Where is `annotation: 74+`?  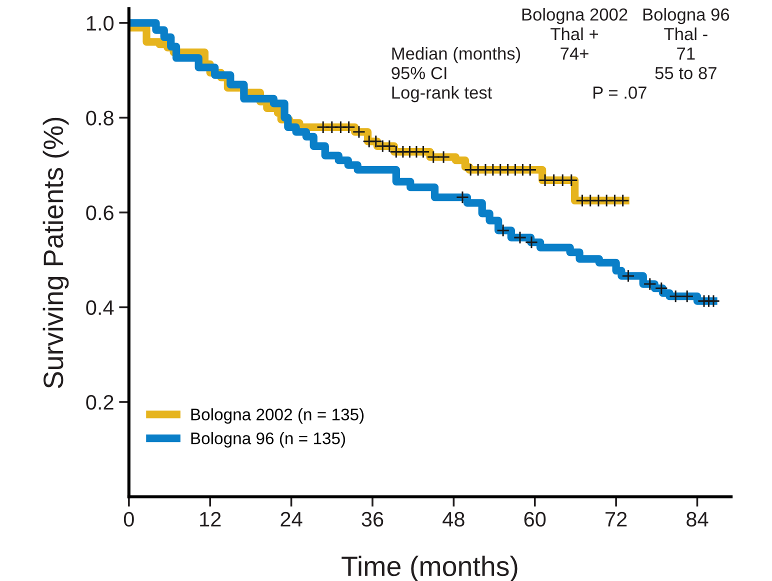 annotation: 74+ is located at coordinates (574, 54).